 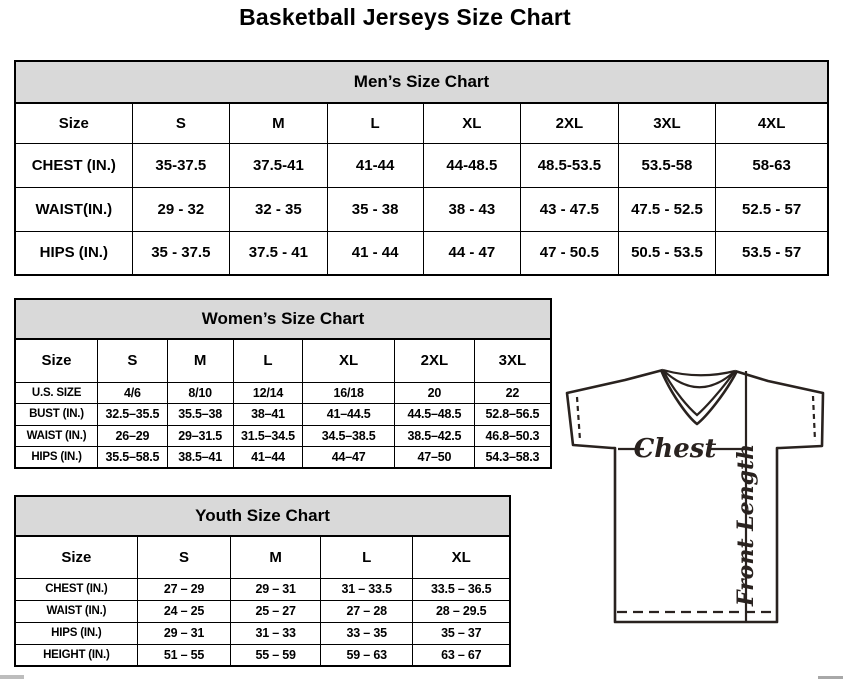 What do you see at coordinates (181, 253) in the screenshot?
I see `size-value-cell: 35 - 37.5` at bounding box center [181, 253].